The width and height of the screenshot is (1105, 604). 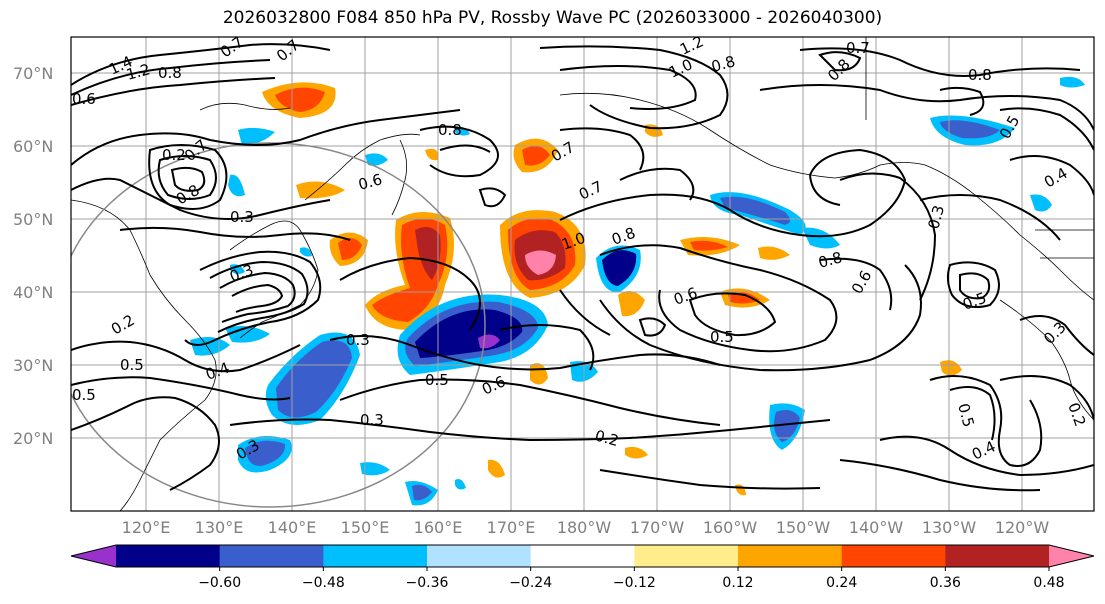 I want to click on lon-label: 170°W, so click(x=657, y=527).